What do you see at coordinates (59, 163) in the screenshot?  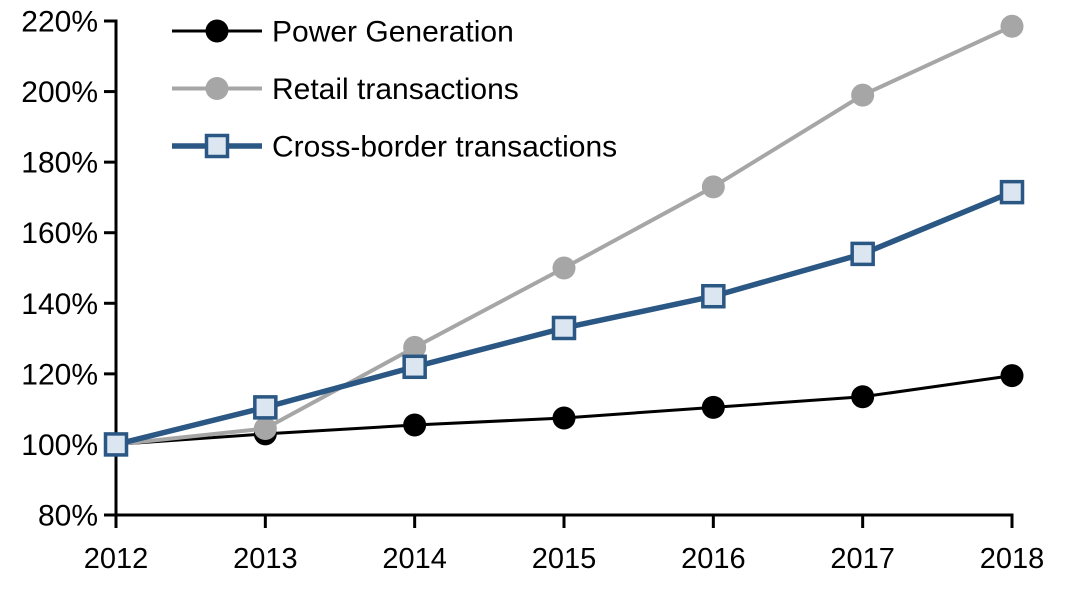 I see `y-tick-label: 180%` at bounding box center [59, 163].